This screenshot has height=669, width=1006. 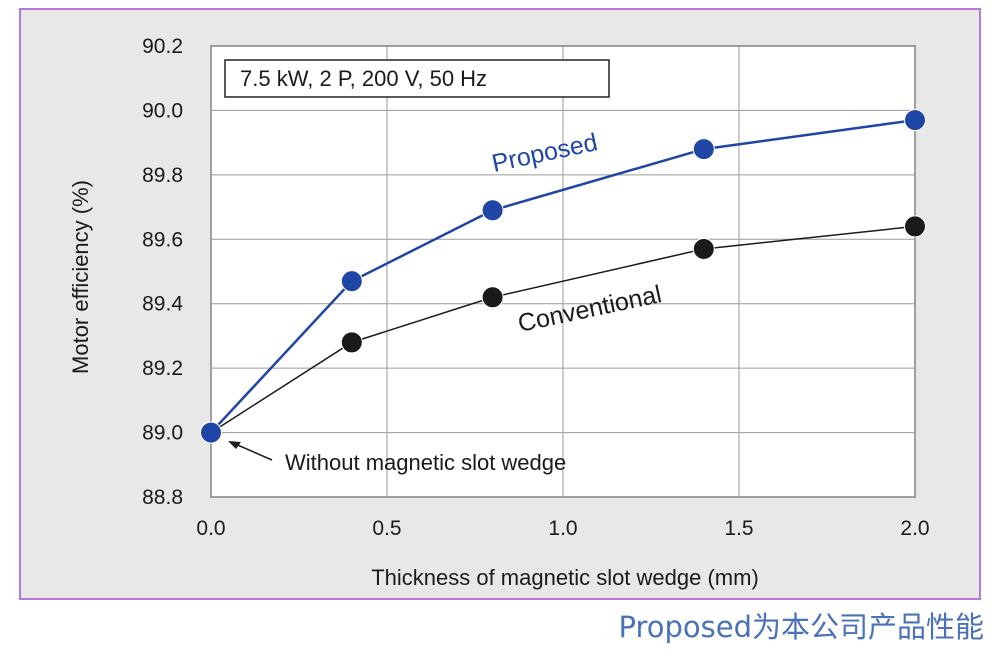 What do you see at coordinates (738, 528) in the screenshot?
I see `x-tick-label: 1.5` at bounding box center [738, 528].